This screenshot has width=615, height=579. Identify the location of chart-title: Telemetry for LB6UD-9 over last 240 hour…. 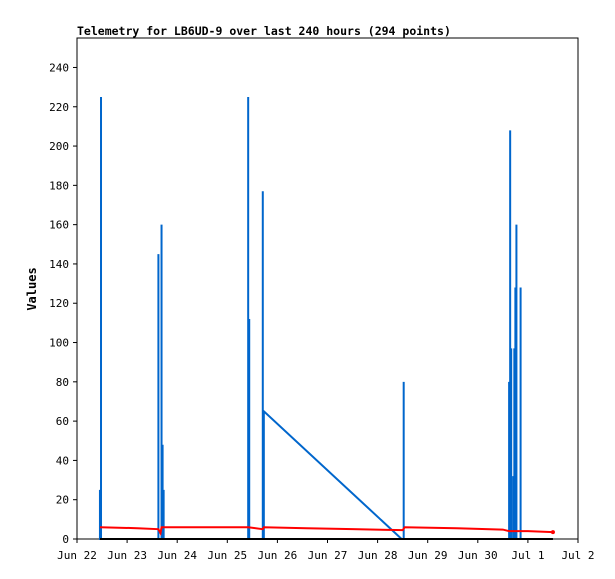
(264, 31).